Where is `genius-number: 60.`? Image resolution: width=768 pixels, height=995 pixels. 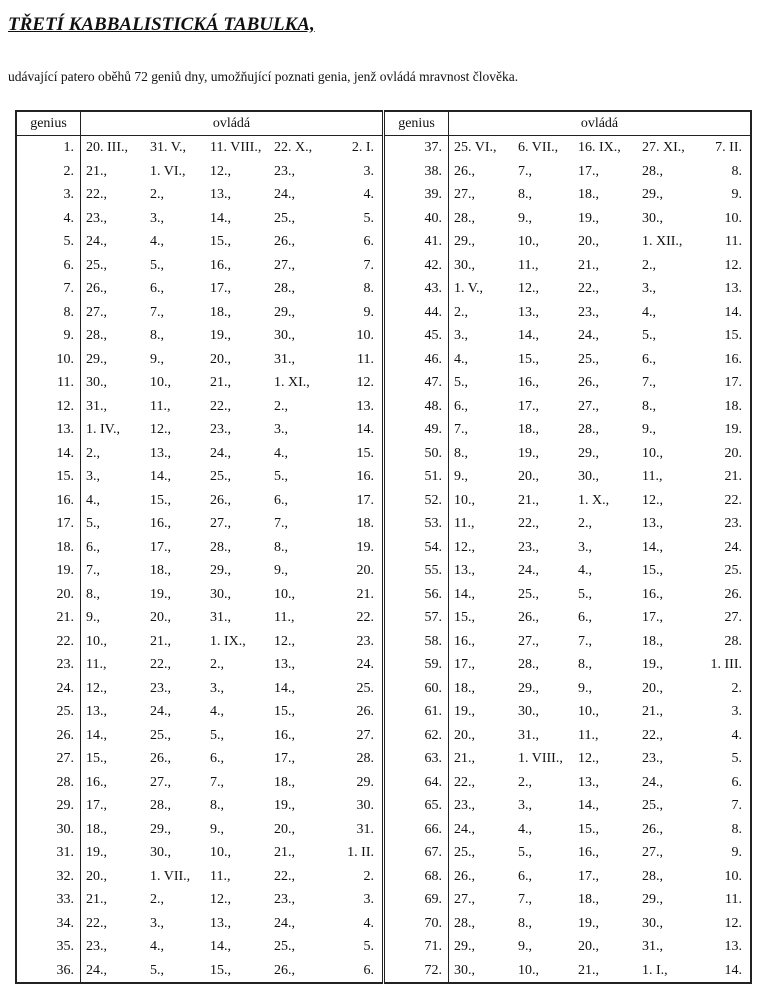
genius-number: 60. is located at coordinates (416, 688).